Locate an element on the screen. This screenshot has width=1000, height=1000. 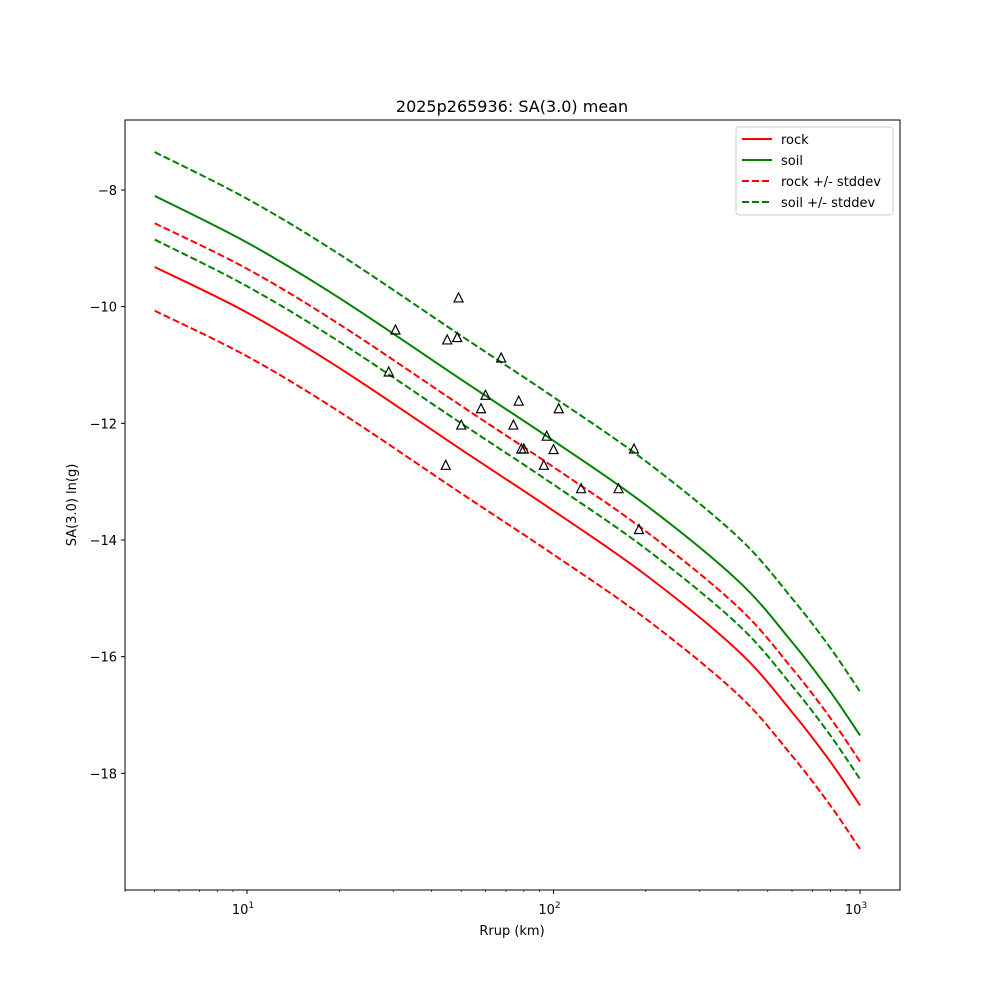
legend-label: soil +/- stddev is located at coordinates (828, 203).